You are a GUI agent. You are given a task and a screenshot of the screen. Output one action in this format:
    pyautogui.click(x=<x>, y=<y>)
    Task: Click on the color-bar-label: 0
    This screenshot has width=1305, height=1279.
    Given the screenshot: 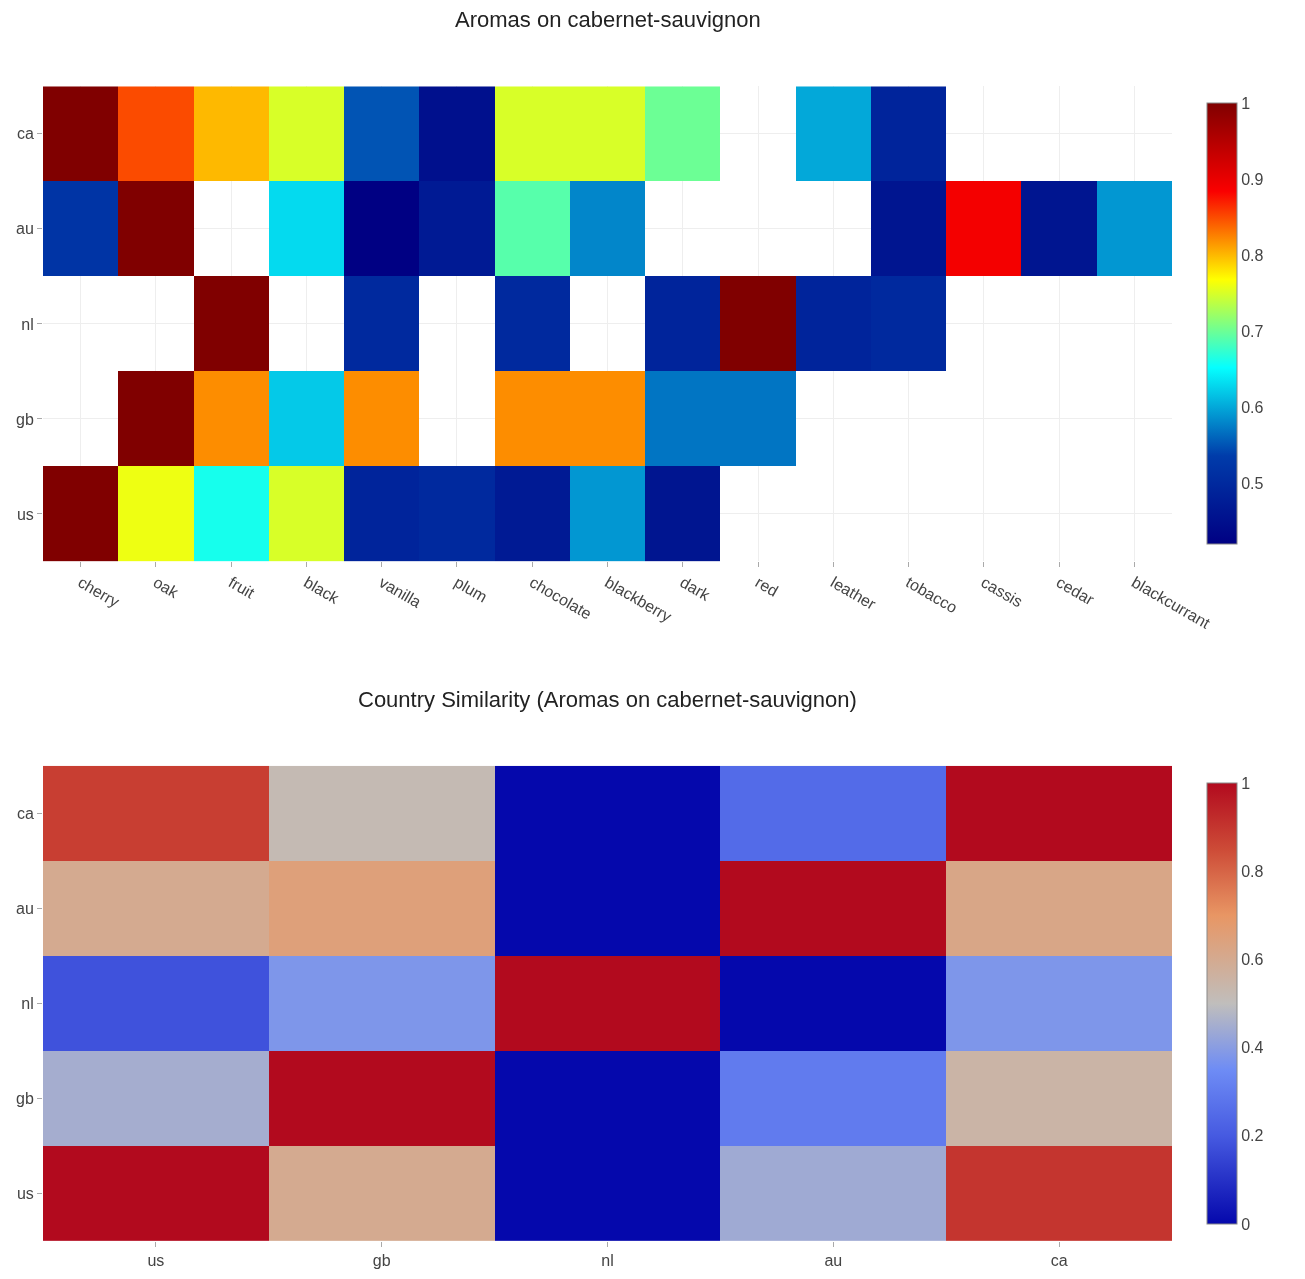 What is the action you would take?
    pyautogui.click(x=1246, y=1224)
    